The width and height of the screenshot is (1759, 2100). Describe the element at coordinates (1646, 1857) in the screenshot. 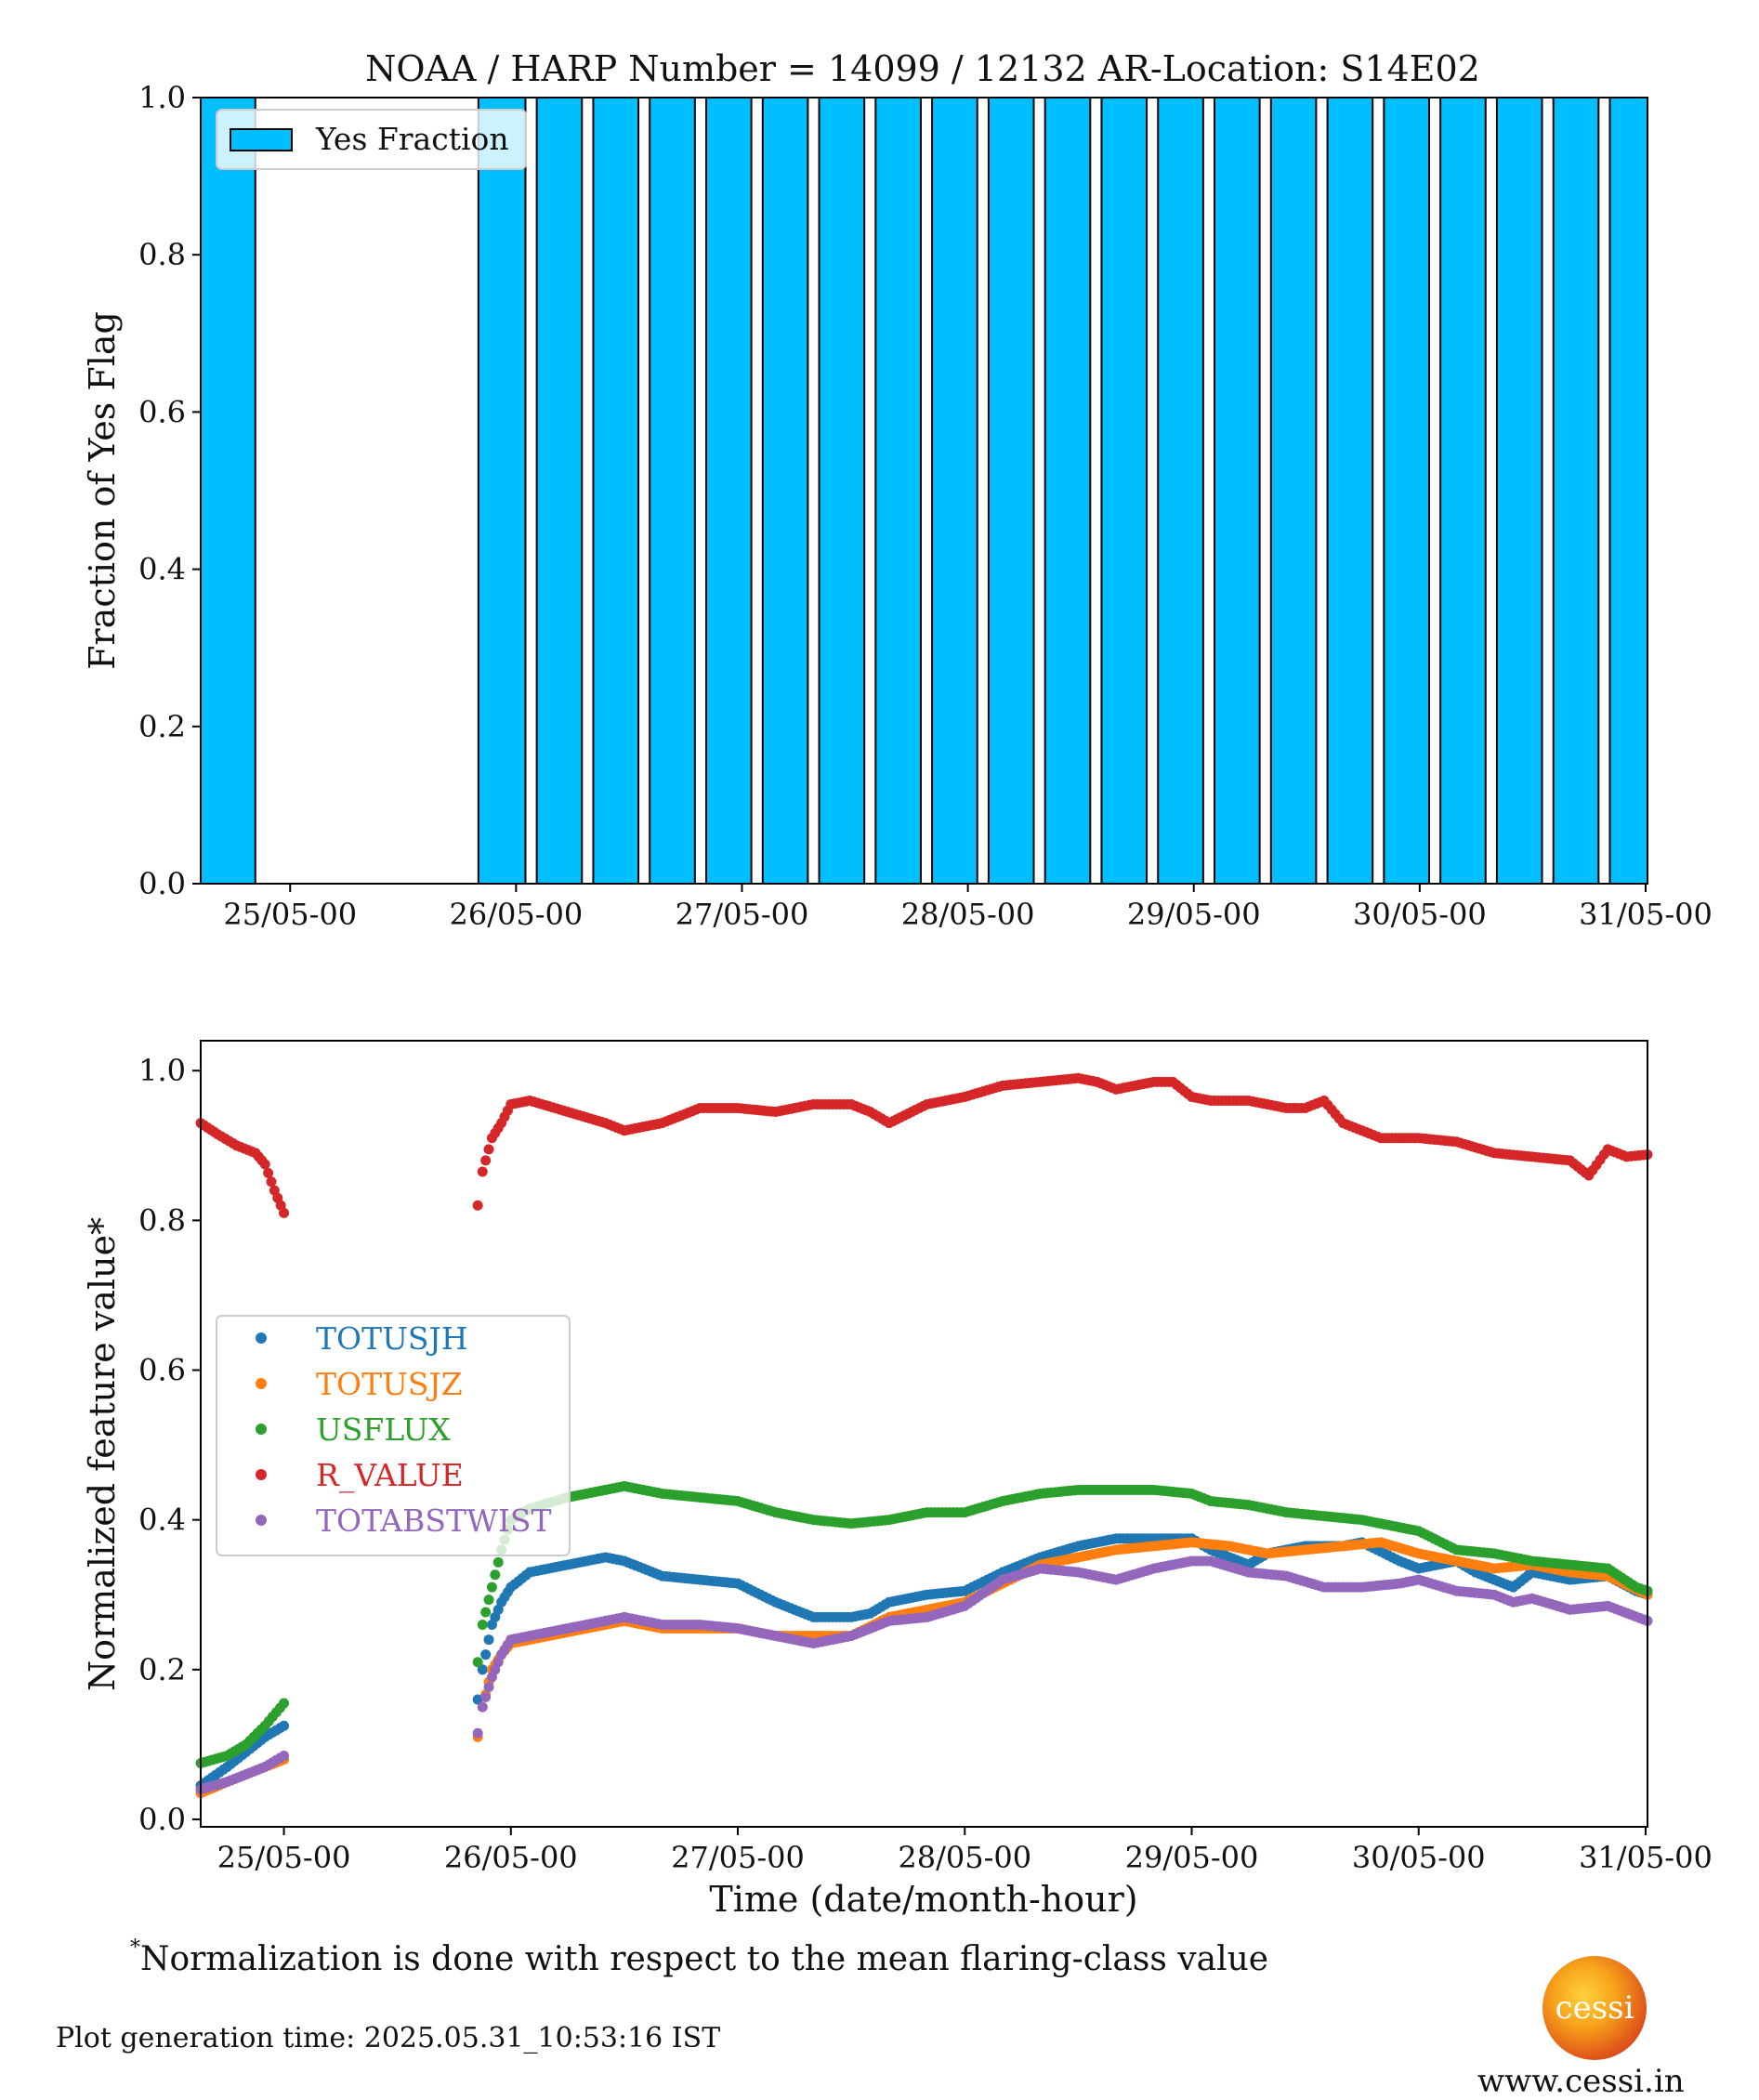

I see `x-tick-label: 31/05-00` at that location.